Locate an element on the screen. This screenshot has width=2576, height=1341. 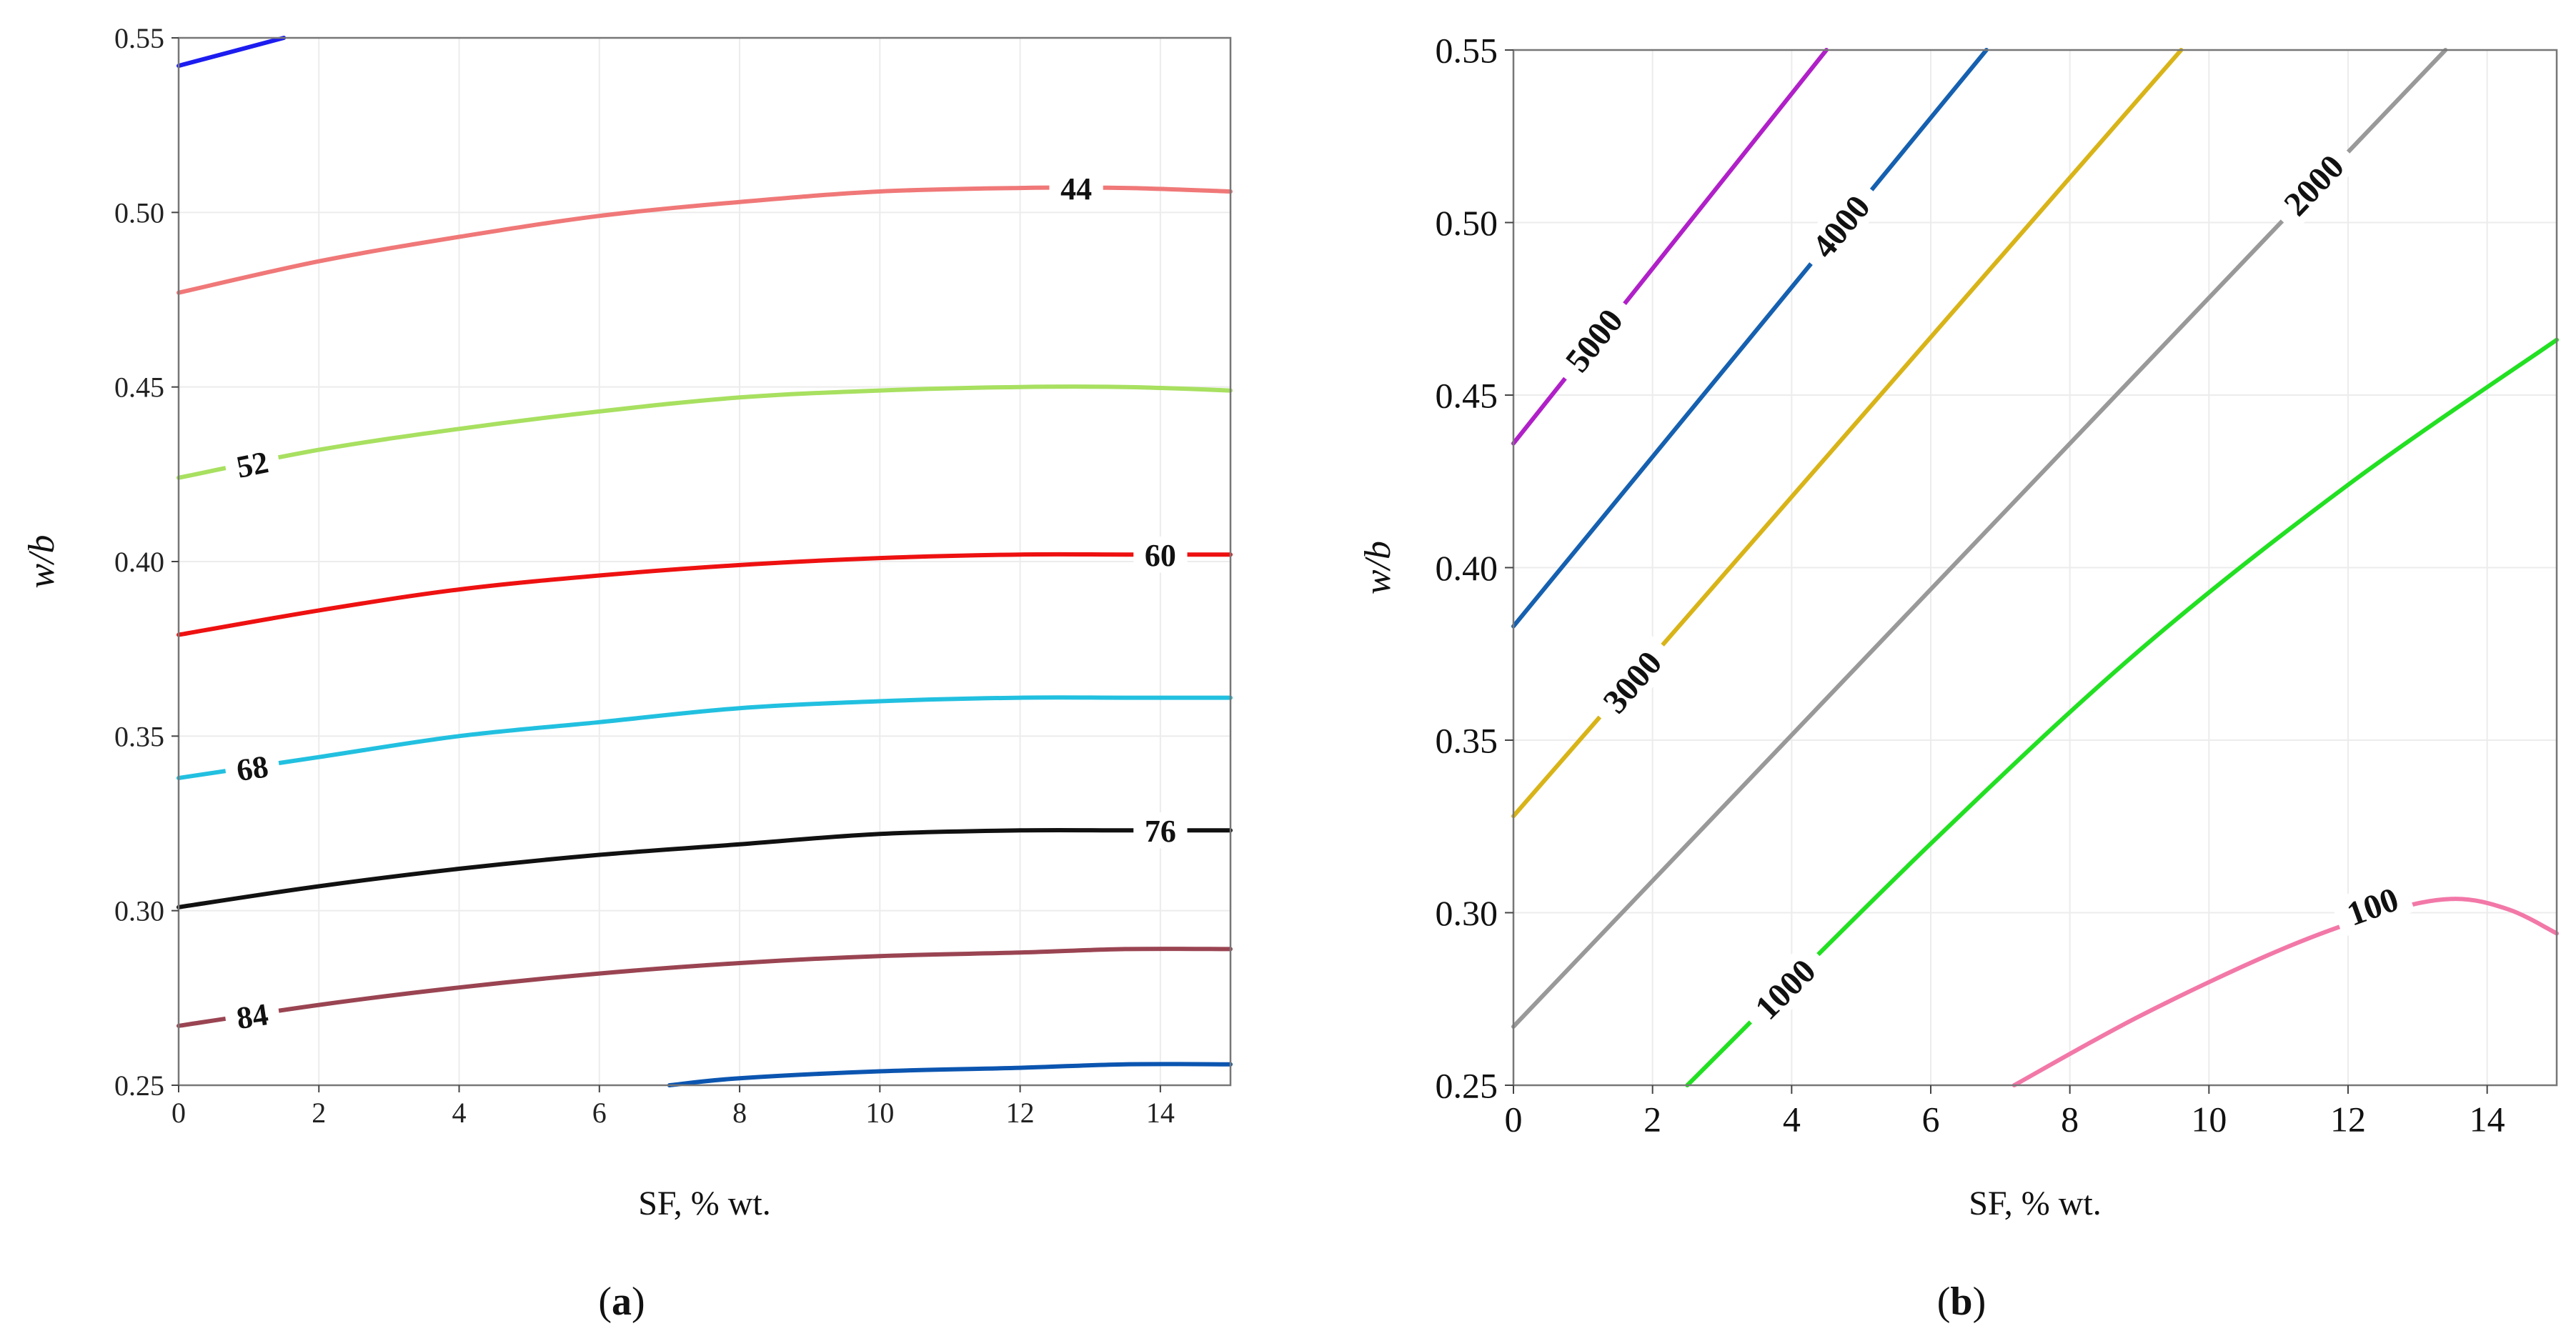
contour-label-52: 52 is located at coordinates (252, 464).